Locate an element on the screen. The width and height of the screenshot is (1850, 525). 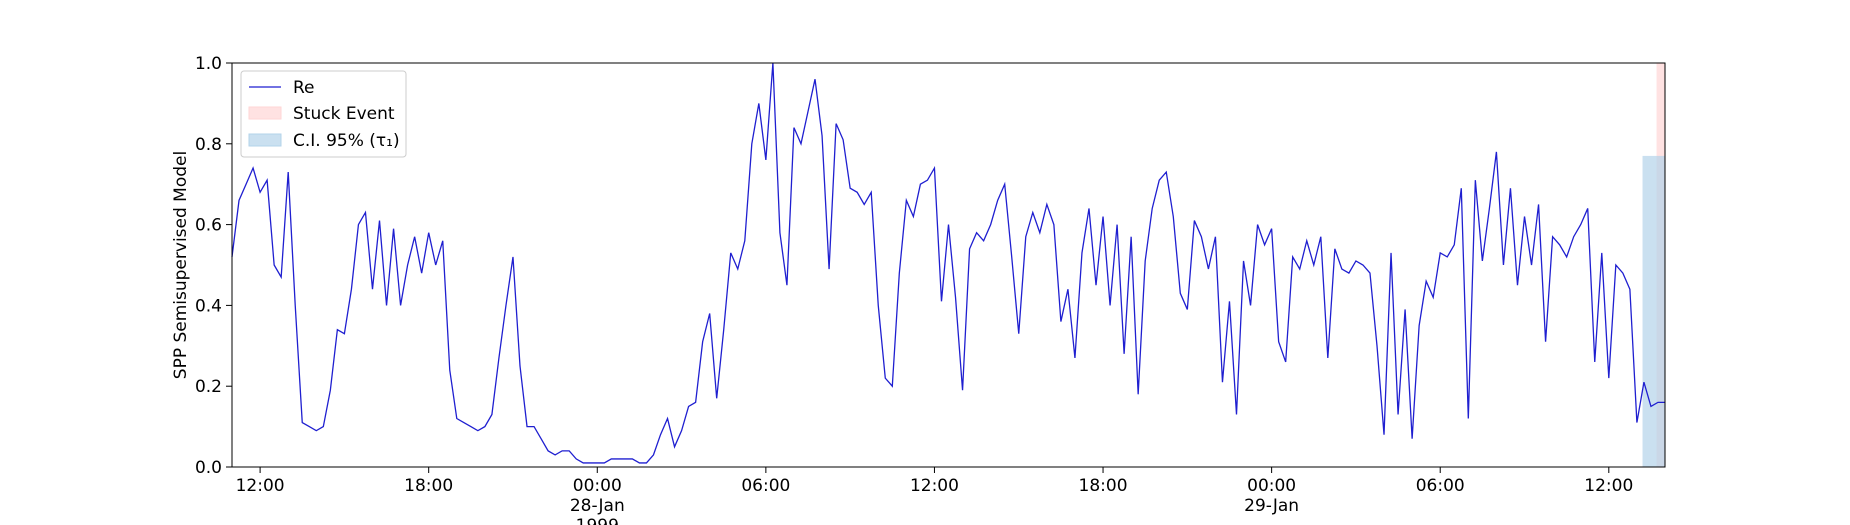
legend-label: C.I. 95% (τ₁) is located at coordinates (346, 141).